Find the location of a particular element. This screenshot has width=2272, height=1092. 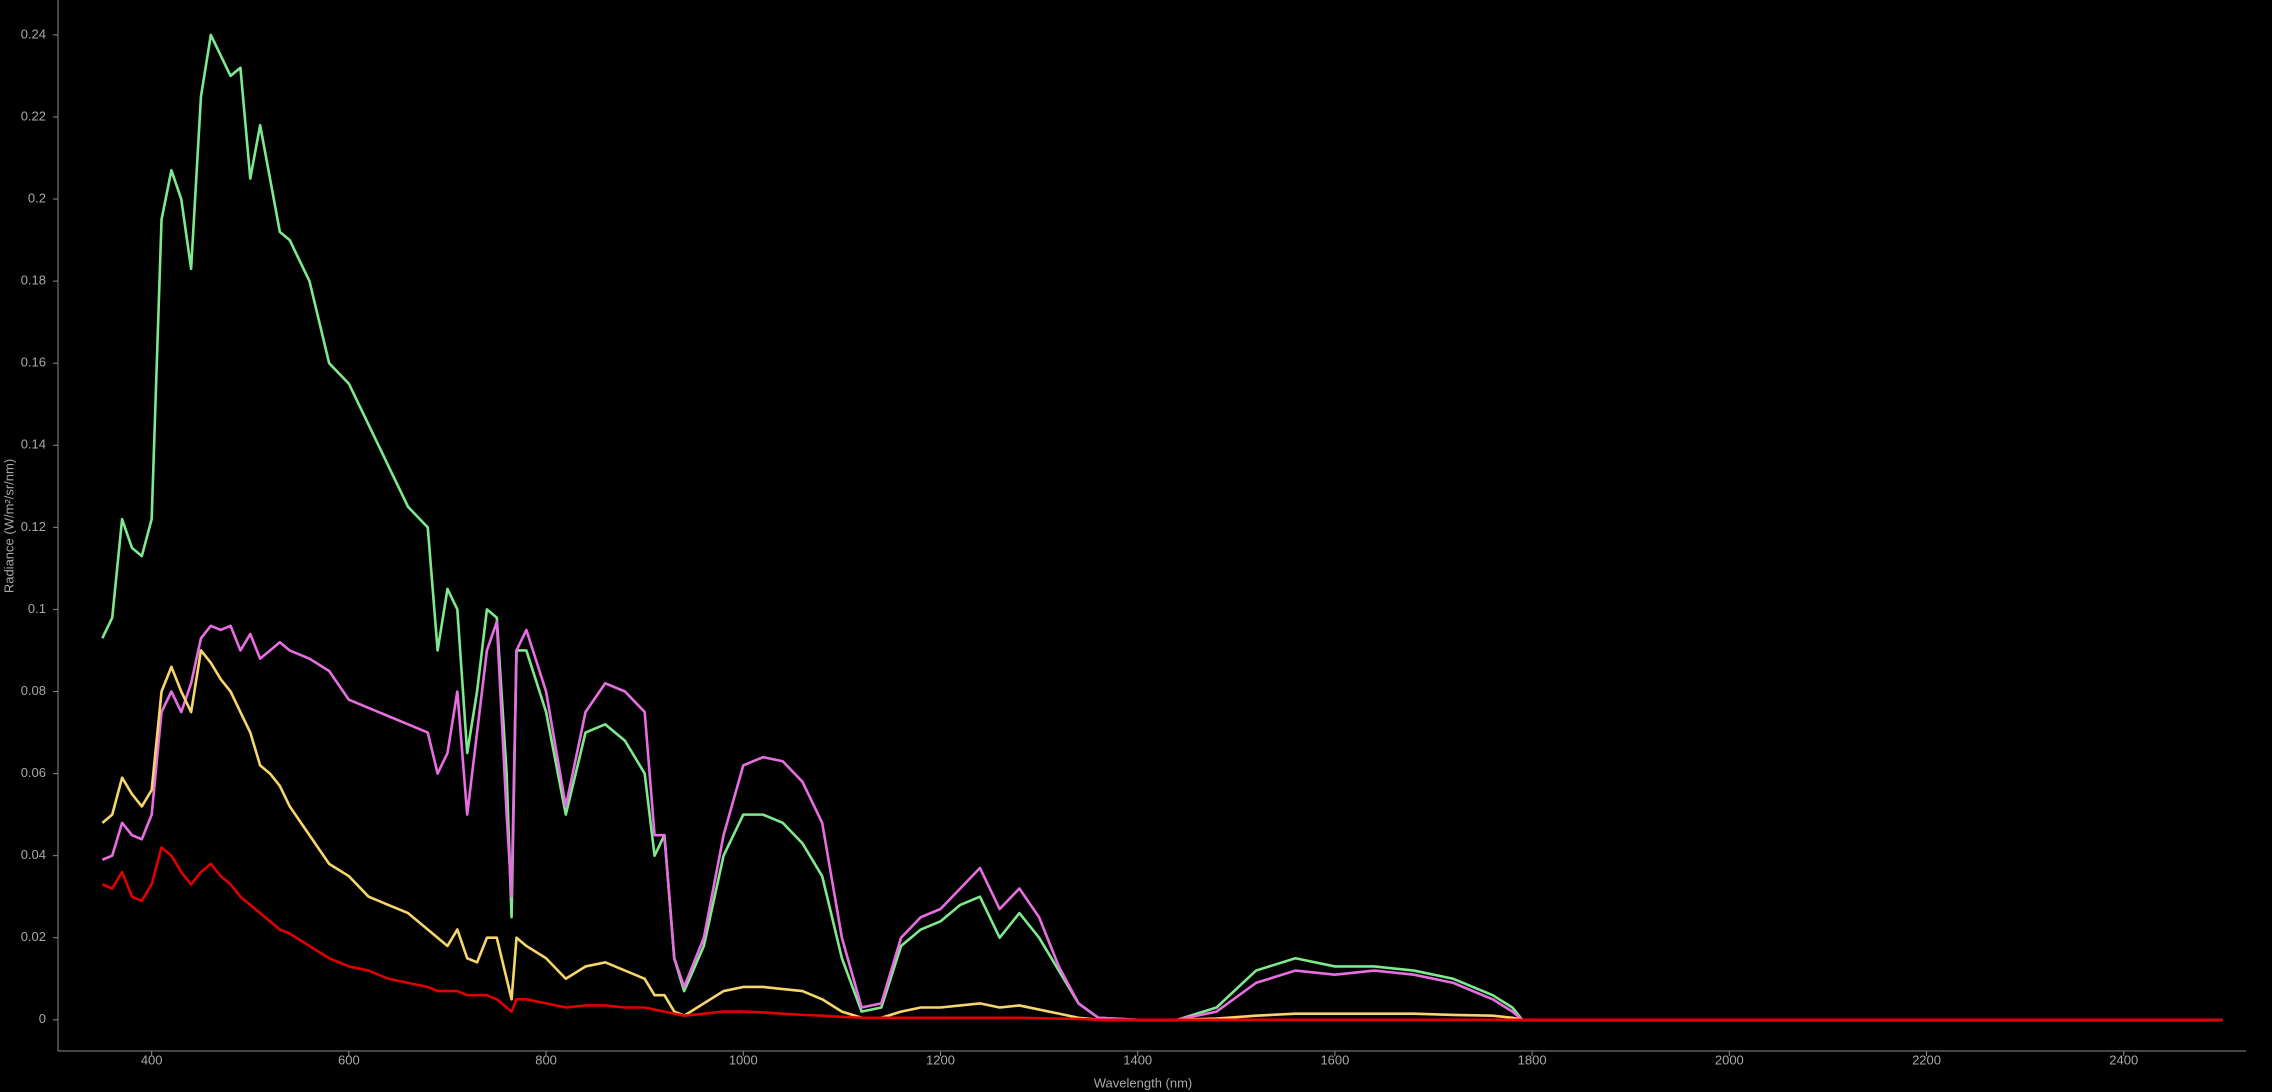

y-tick-label: 0 is located at coordinates (42, 1018).